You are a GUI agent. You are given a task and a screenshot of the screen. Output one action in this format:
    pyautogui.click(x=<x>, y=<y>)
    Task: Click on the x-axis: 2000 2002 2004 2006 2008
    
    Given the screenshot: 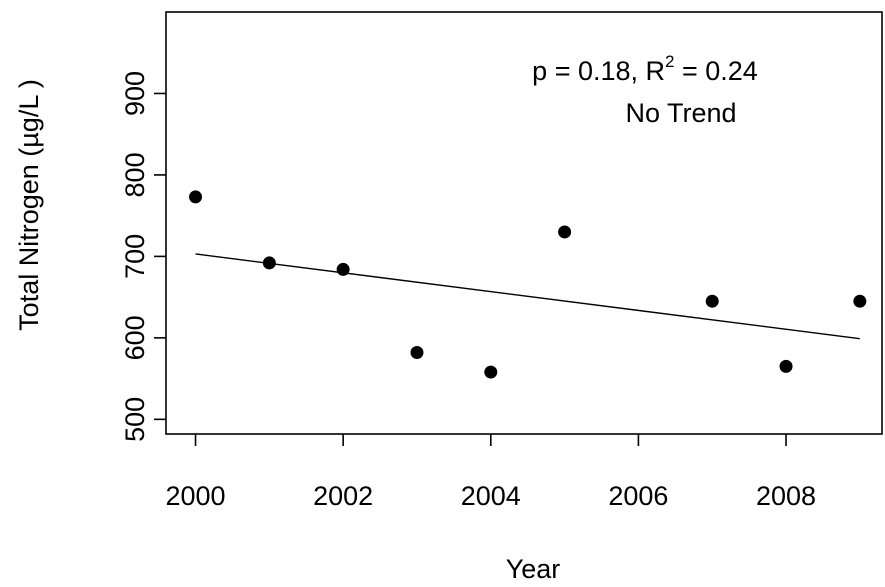 What is the action you would take?
    pyautogui.click(x=490, y=472)
    